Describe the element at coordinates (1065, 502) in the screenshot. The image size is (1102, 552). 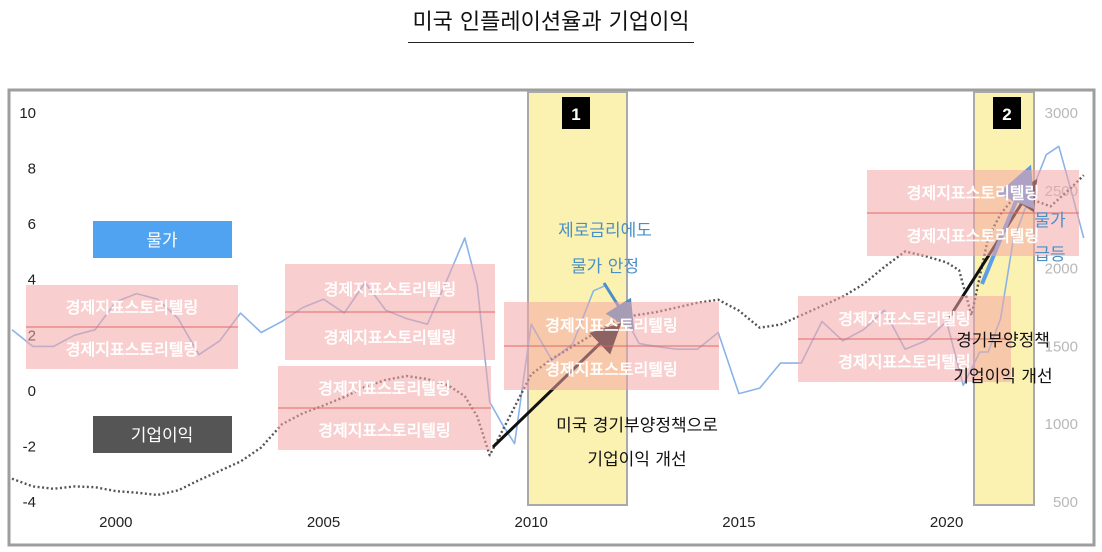
I see `right-tick-label: 500` at that location.